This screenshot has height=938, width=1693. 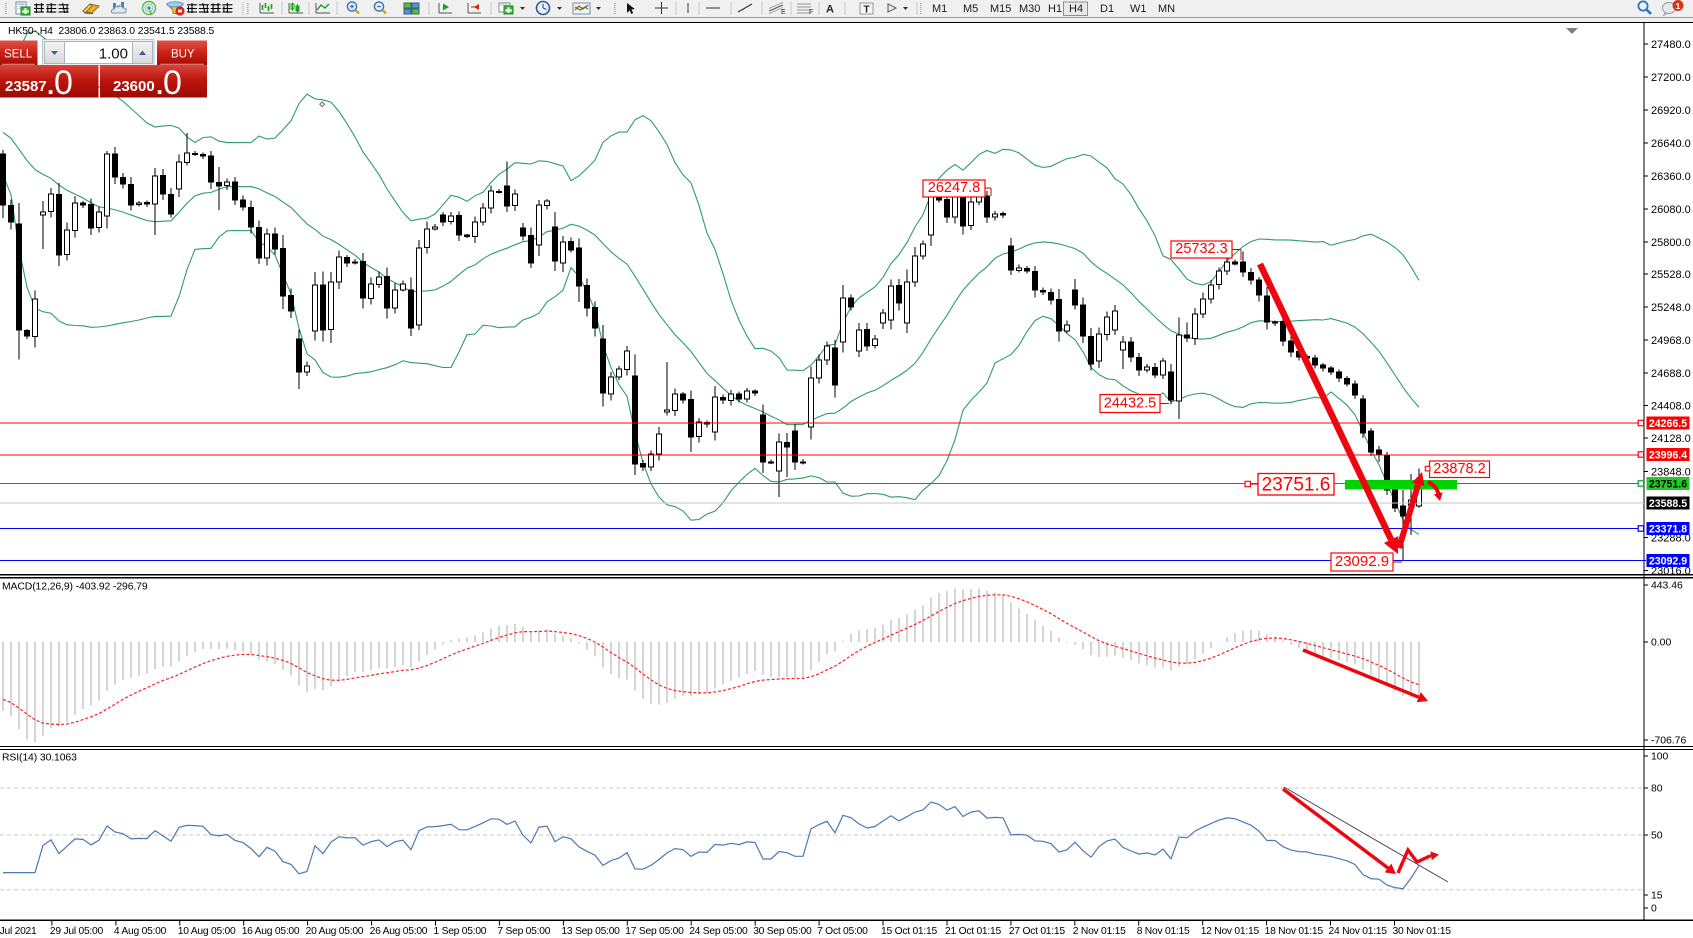 I want to click on svg-text: 24 Sep 05:00, so click(x=718, y=931).